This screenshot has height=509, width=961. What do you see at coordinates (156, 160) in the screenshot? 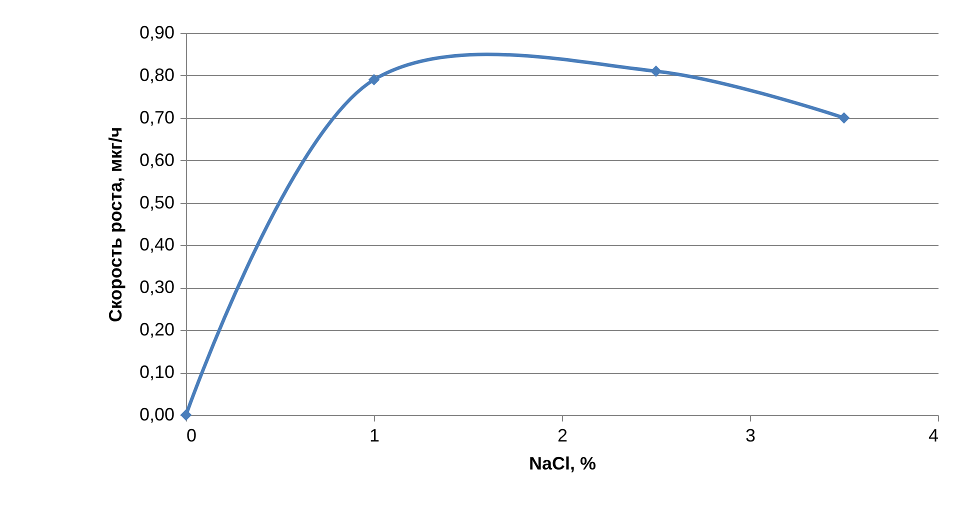
I see `y-tick-label: 0,60` at bounding box center [156, 160].